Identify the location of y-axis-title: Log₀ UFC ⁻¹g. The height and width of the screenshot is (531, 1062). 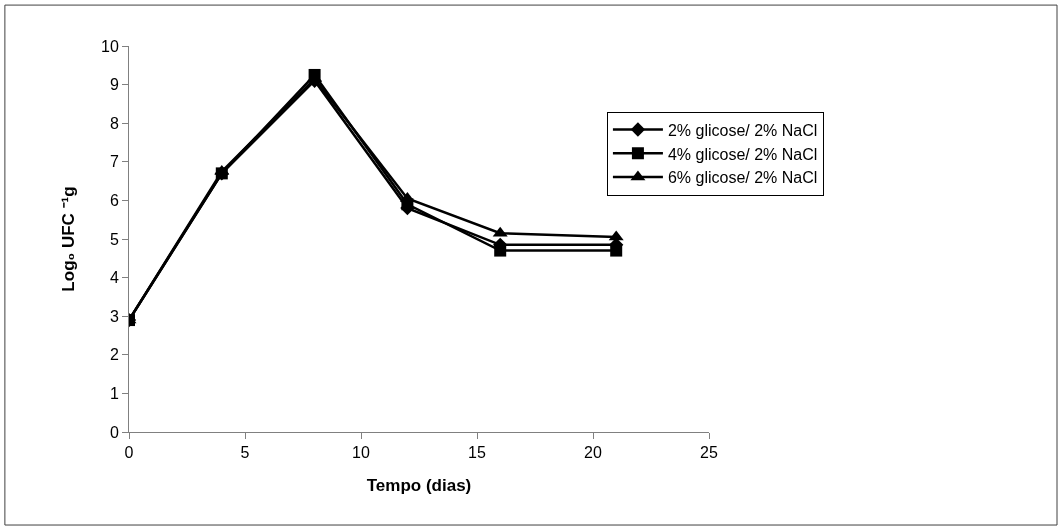
(68, 239).